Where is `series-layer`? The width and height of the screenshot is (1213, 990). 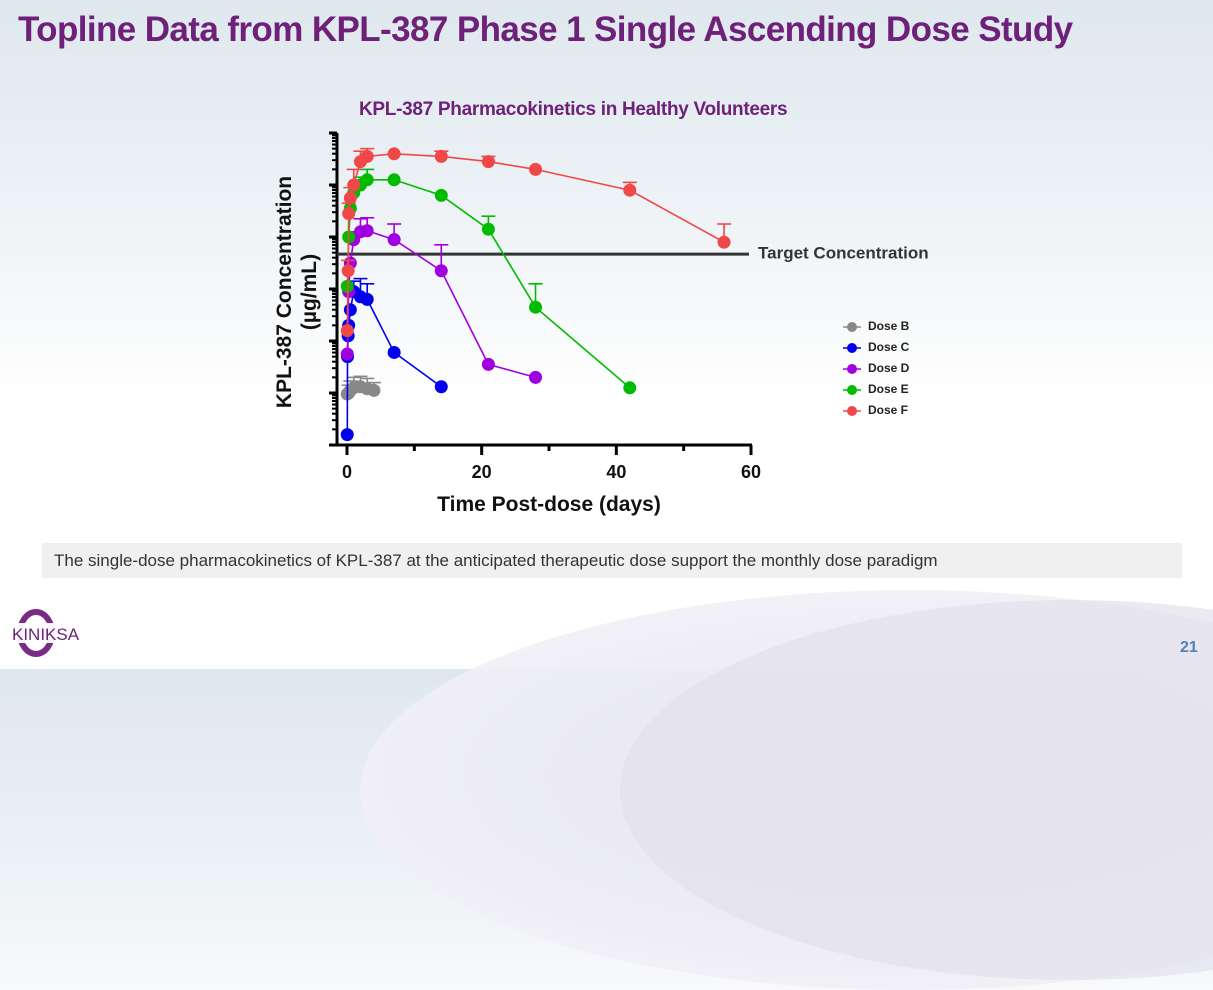 series-layer is located at coordinates (536, 294).